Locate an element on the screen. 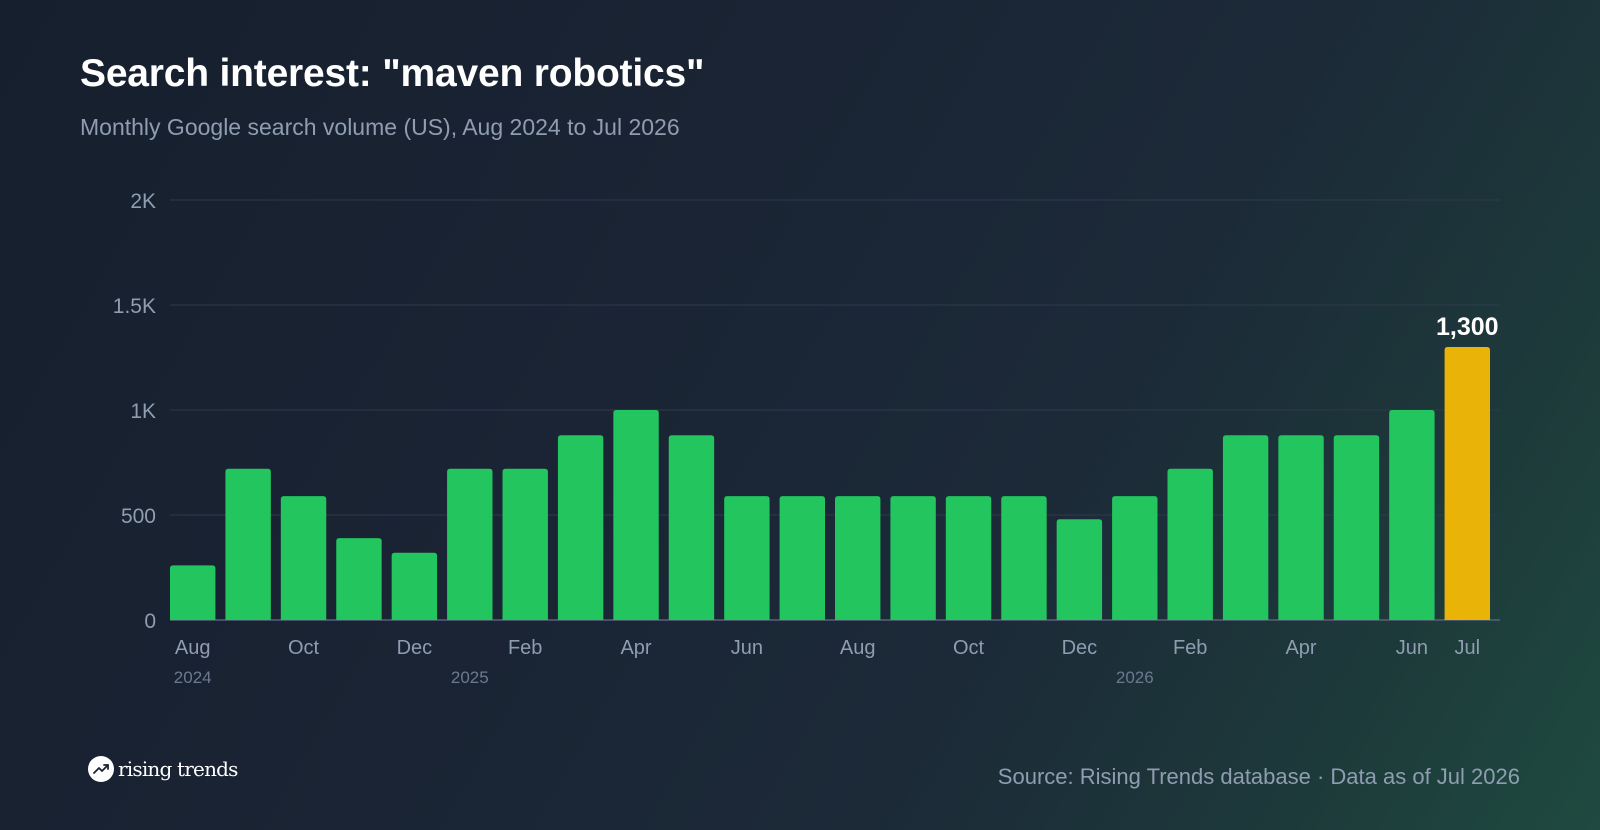 The width and height of the screenshot is (1600, 830). data-label: 1,300 is located at coordinates (1467, 327).